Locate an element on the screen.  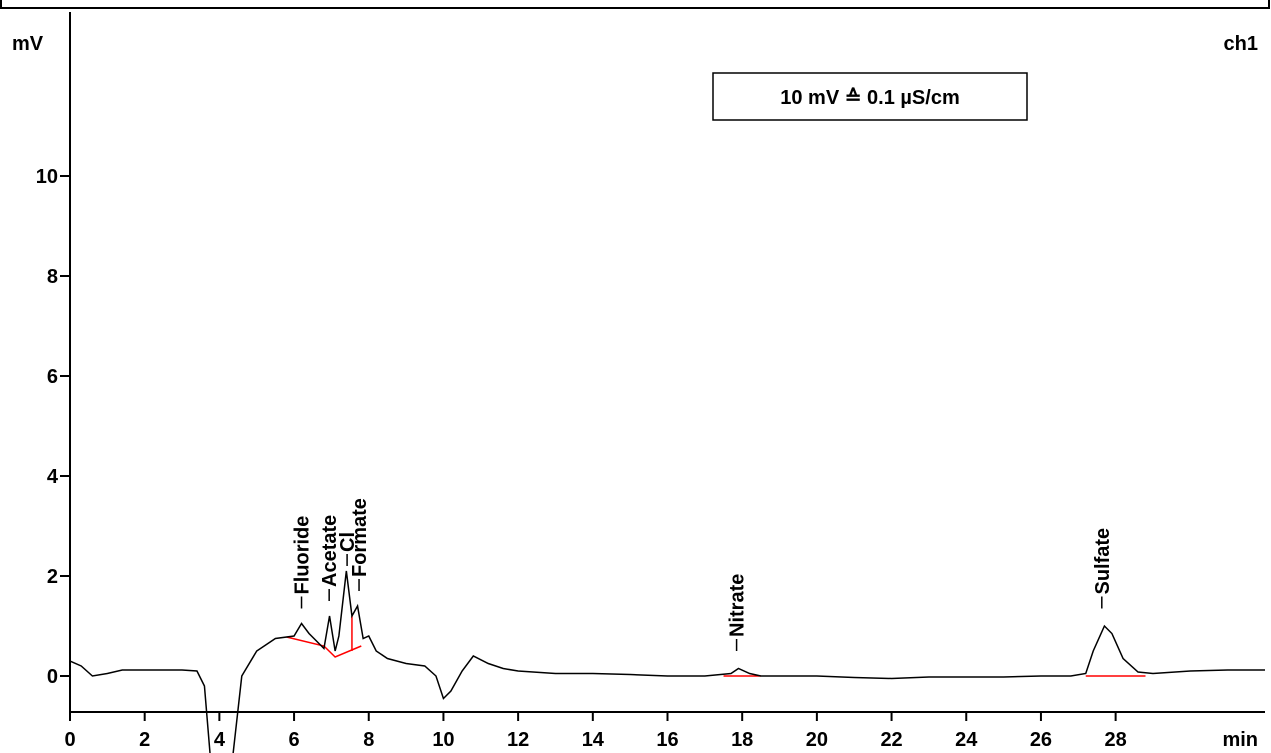
x-tick-label: 8 is located at coordinates (368, 740).